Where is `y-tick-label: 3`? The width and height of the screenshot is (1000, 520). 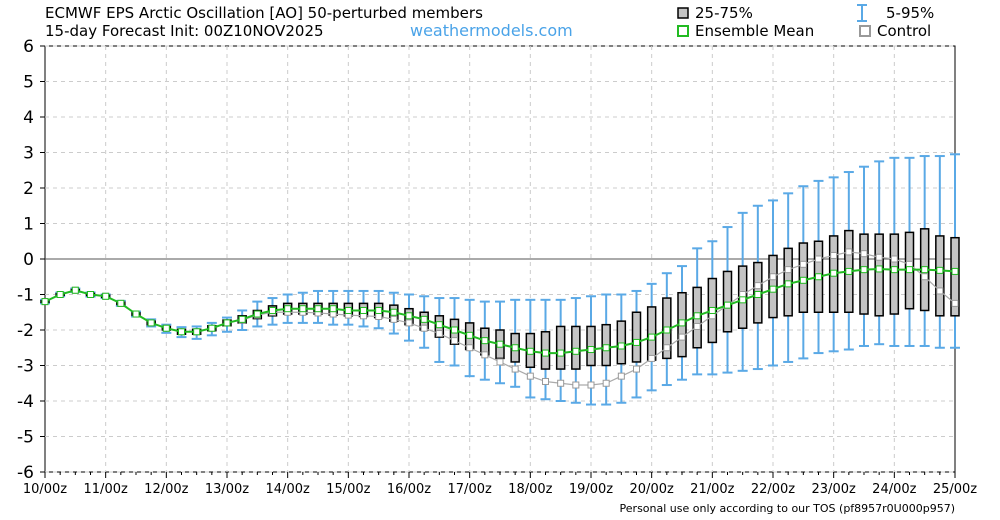 y-tick-label: 3 is located at coordinates (28, 154).